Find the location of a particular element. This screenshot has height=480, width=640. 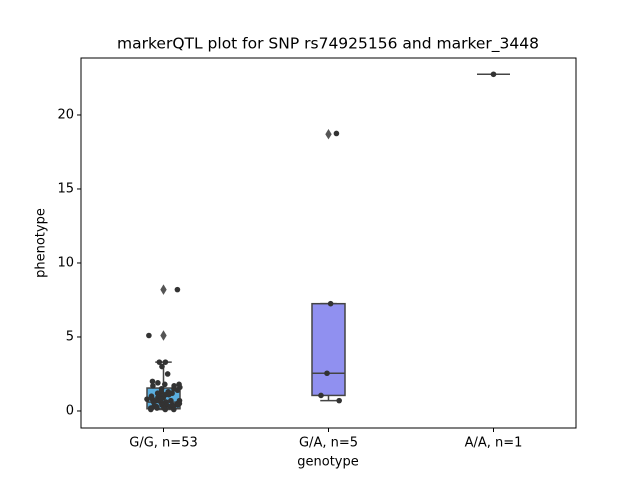

x-axis-label: genotype is located at coordinates (327, 462).